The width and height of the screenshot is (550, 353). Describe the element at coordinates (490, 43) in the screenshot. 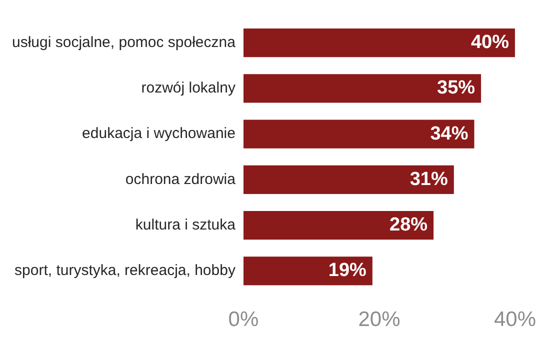

I see `data-label: 40%` at that location.